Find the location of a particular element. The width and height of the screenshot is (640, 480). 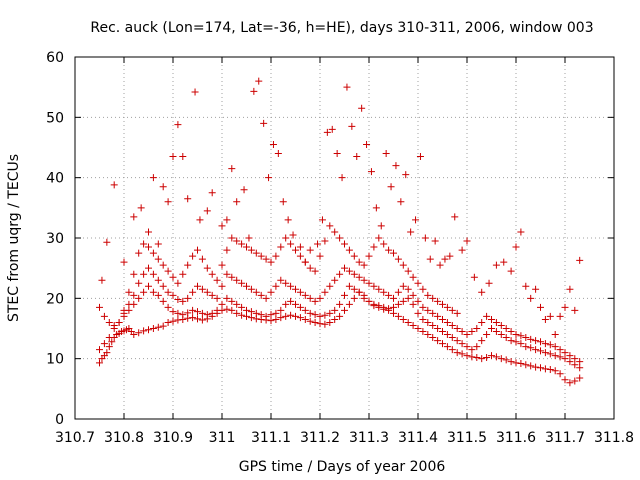

x-tick-label: 310.9 is located at coordinates (173, 438).